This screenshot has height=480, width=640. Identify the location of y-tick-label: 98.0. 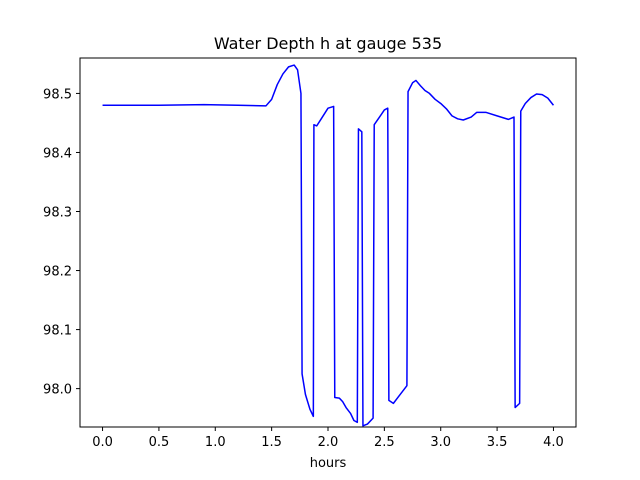
(57, 390).